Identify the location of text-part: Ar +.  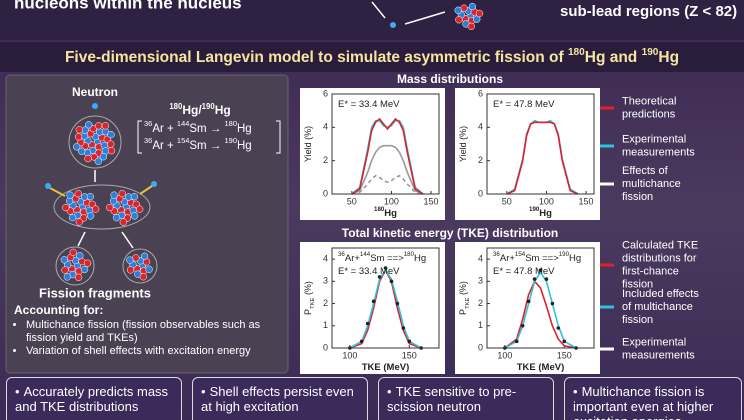
(164, 129).